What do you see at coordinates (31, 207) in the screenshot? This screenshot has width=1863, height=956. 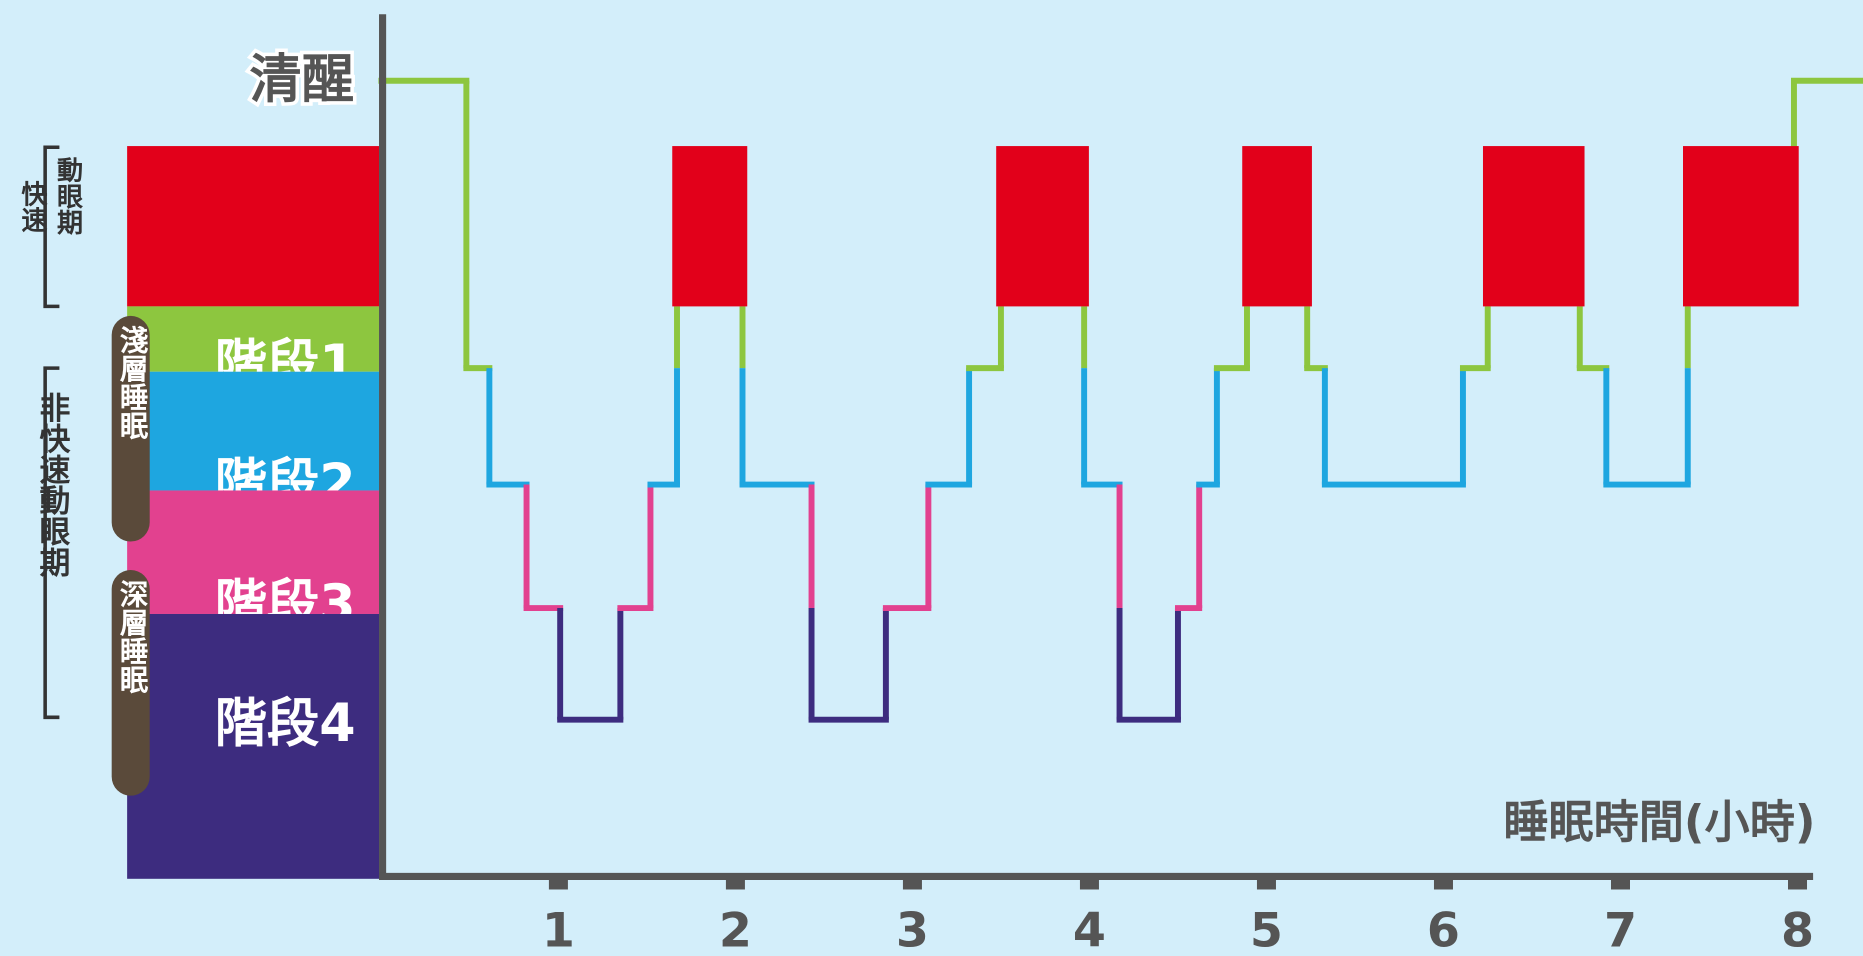 I see `rem-label: 快速` at bounding box center [31, 207].